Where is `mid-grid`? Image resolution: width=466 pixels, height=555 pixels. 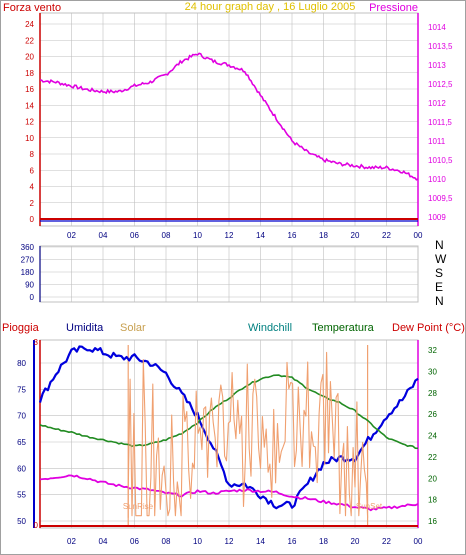 mid-grid is located at coordinates (229, 274).